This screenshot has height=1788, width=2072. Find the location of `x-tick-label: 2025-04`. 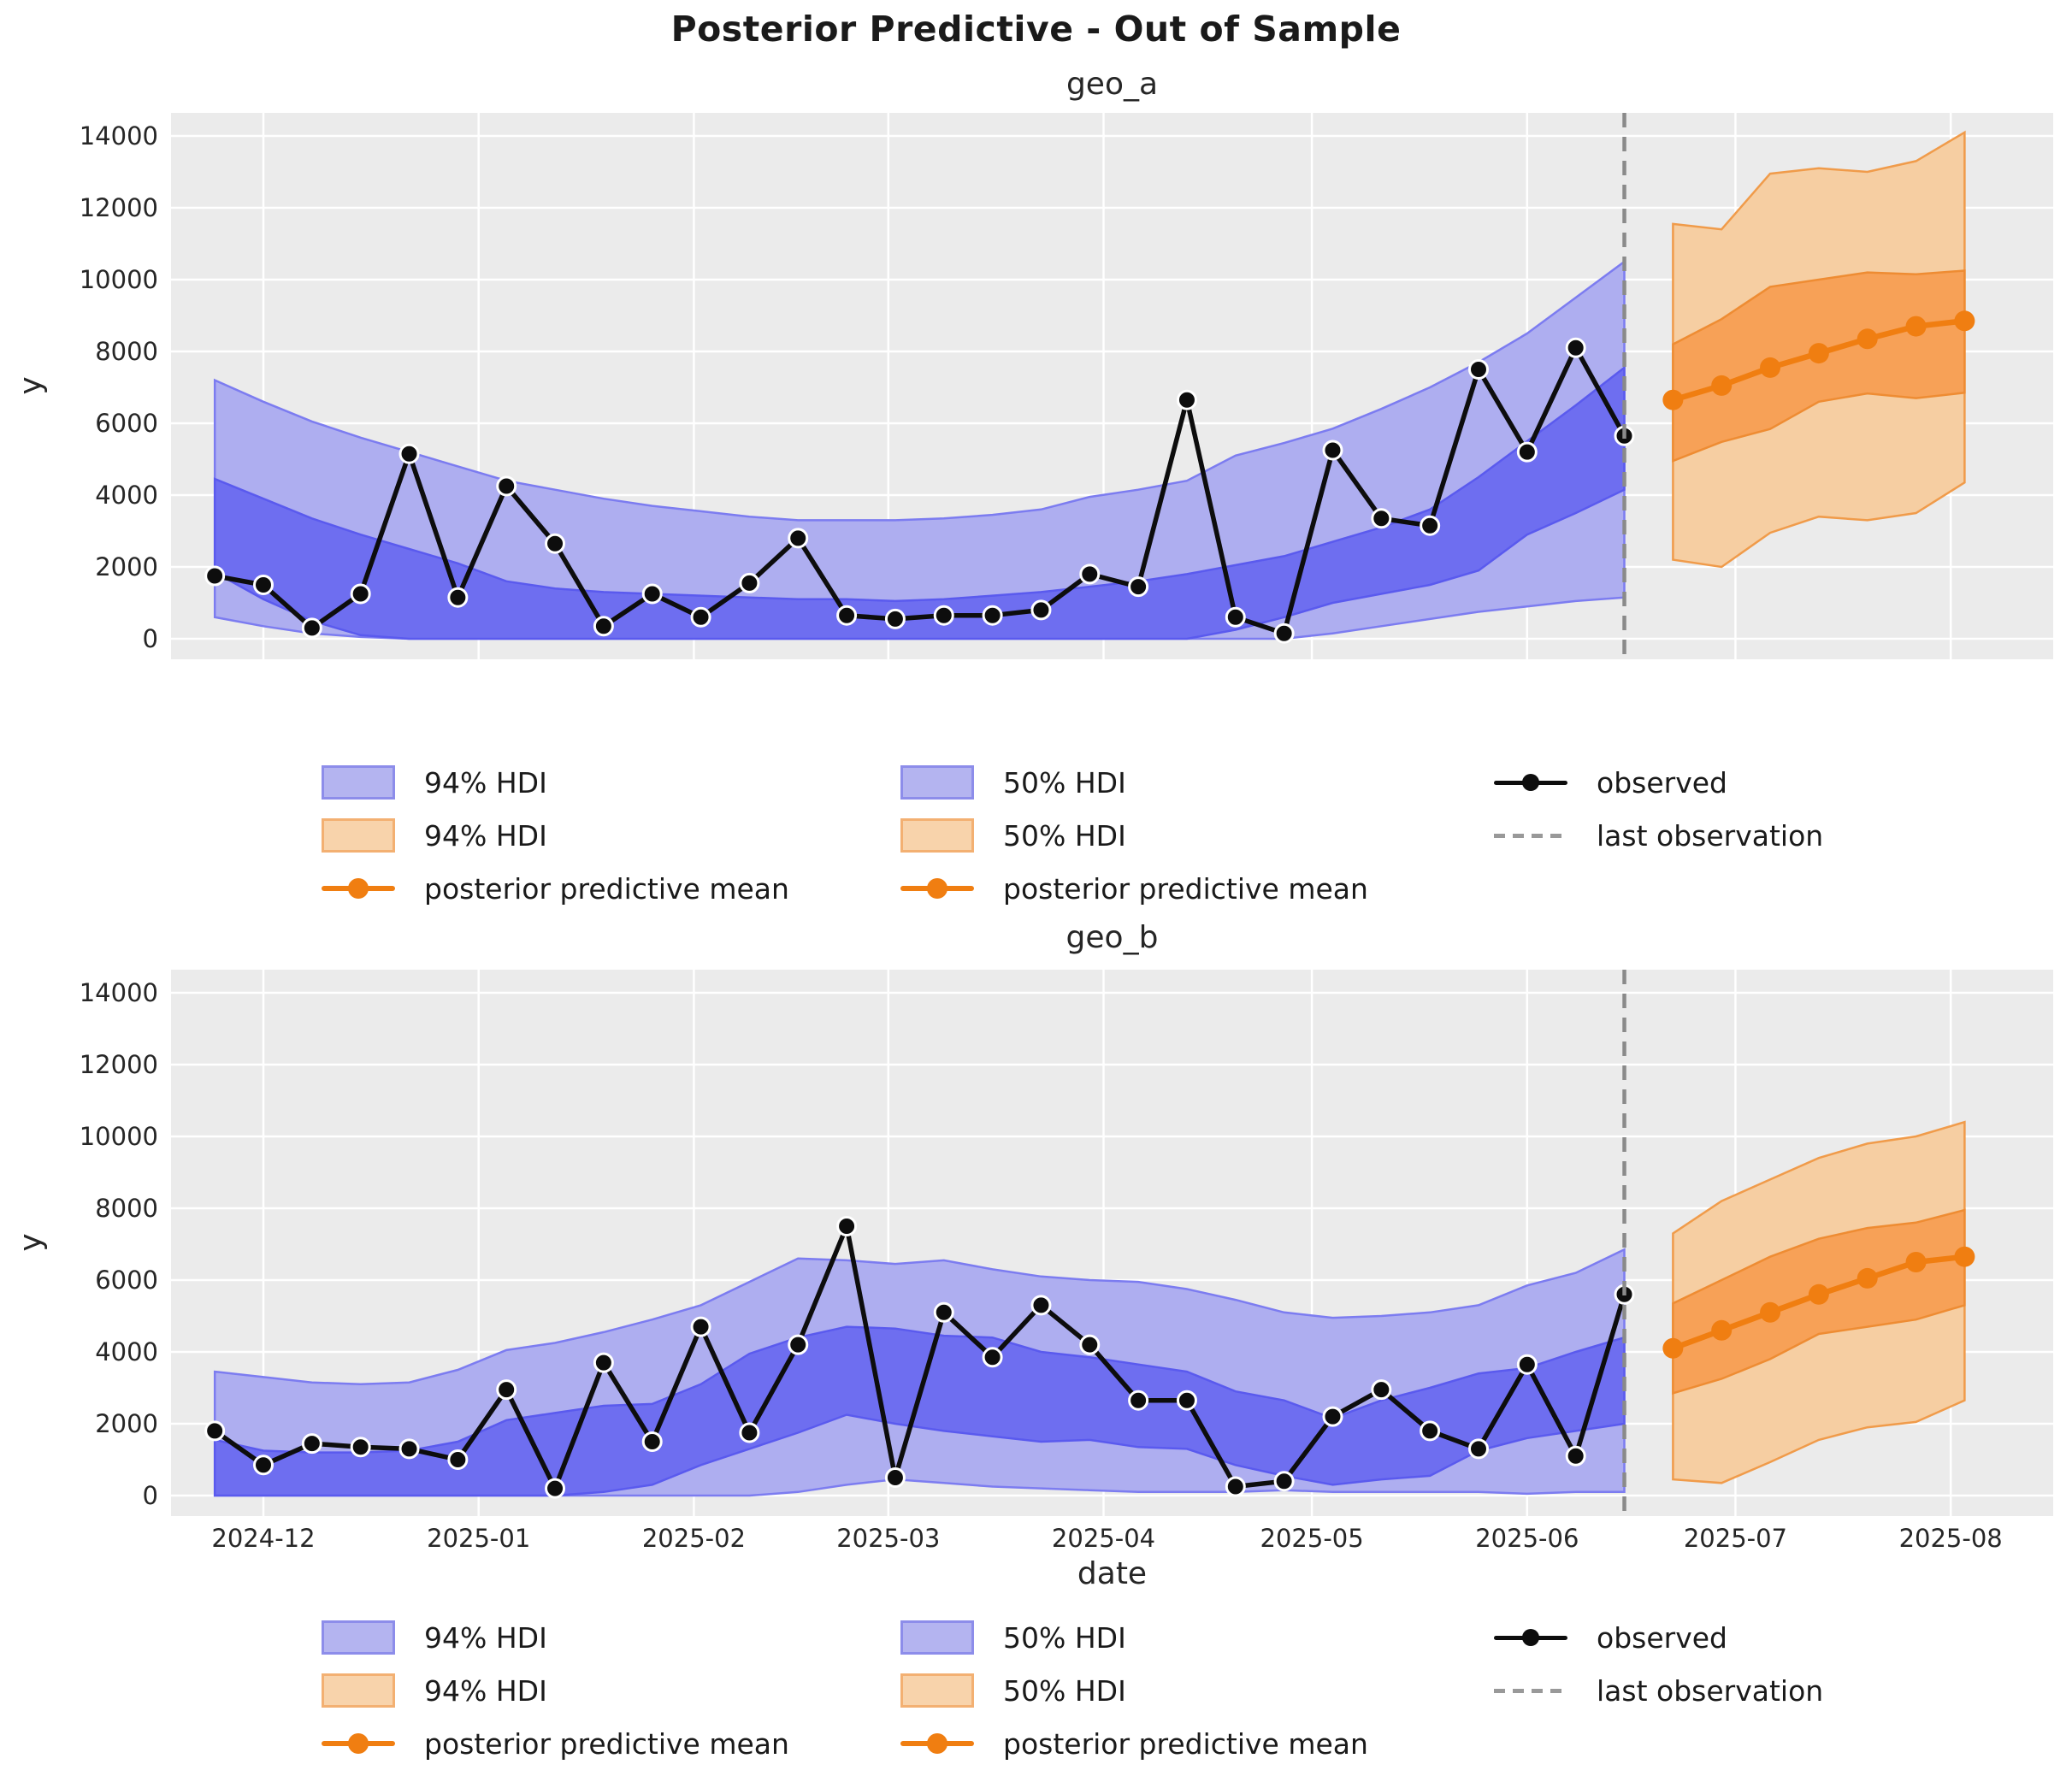

x-tick-label: 2025-04 is located at coordinates (1103, 1538).